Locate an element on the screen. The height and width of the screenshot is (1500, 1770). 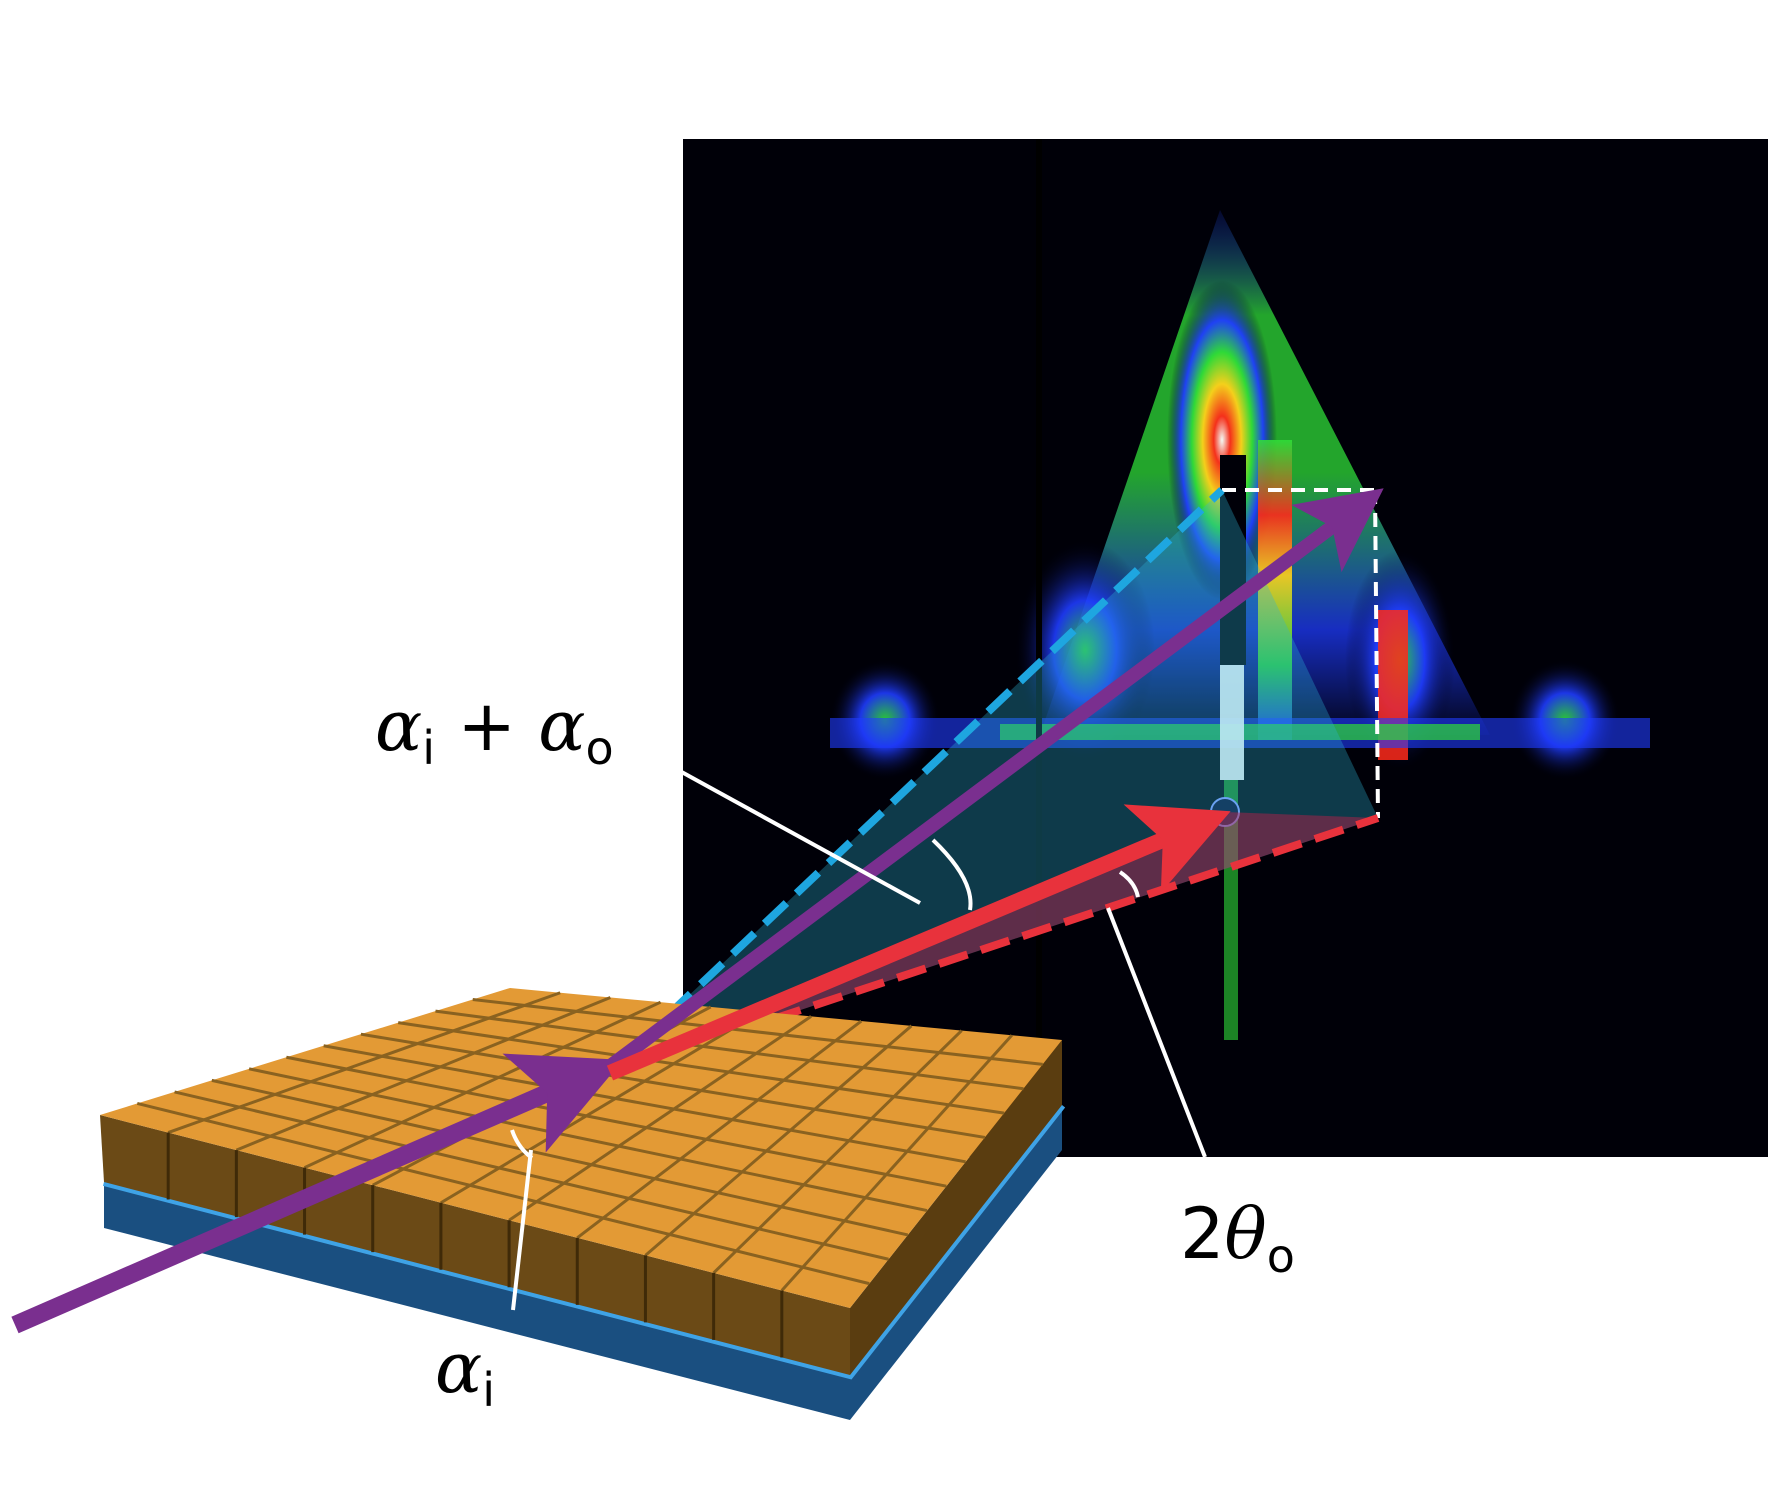
substrate-front is located at coordinates (477, 1301).